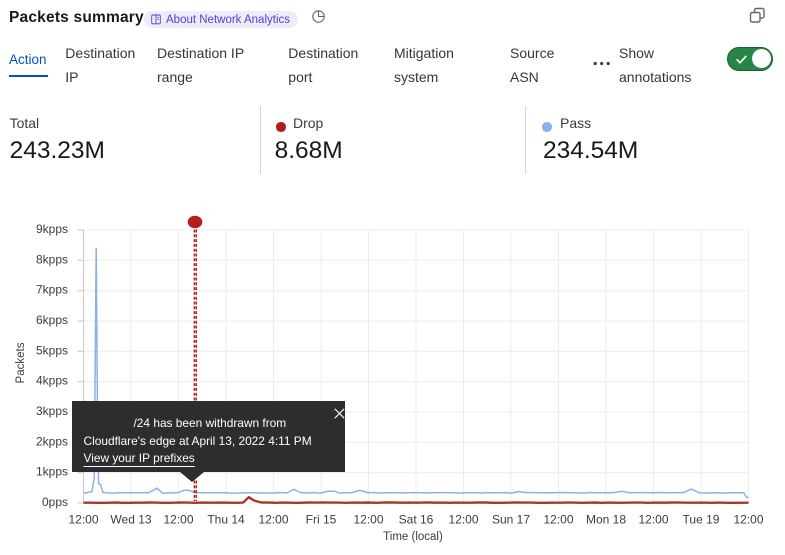  Describe the element at coordinates (52, 229) in the screenshot. I see `svg-text: 9kpps` at that location.